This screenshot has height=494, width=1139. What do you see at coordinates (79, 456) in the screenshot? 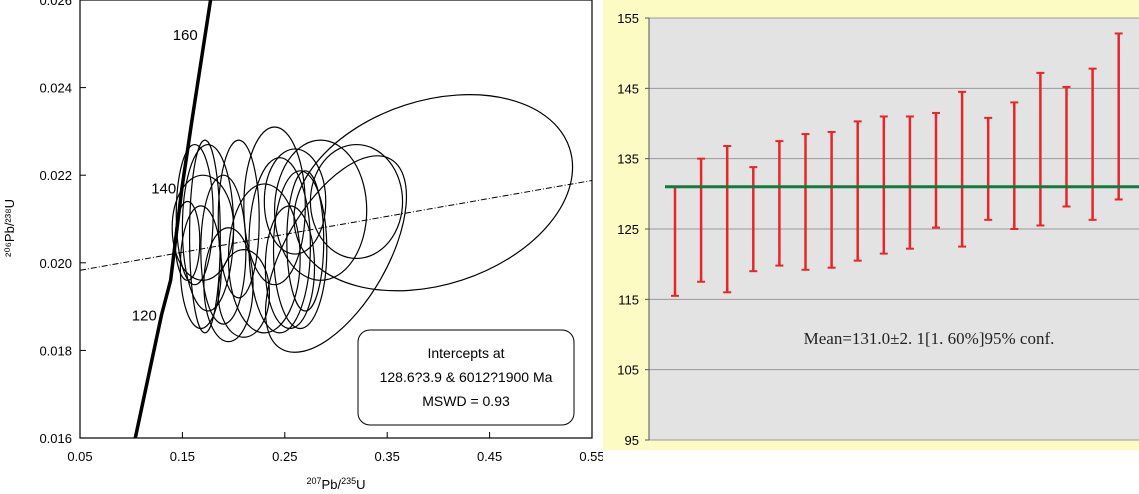
I see `x-tick-label: 0.05` at bounding box center [79, 456].